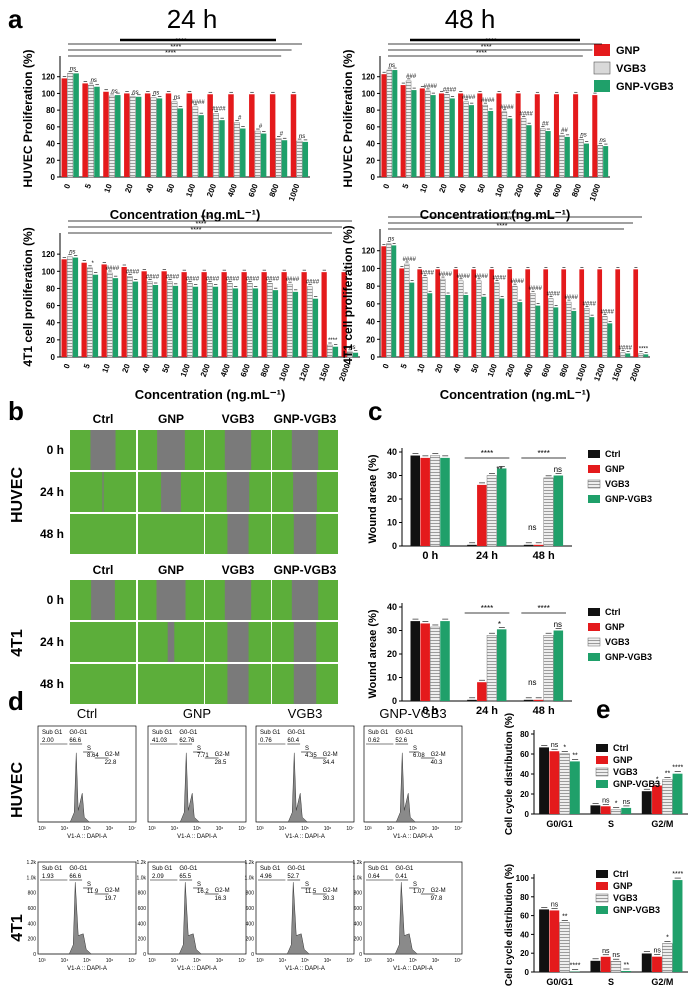 The width and height of the screenshot is (693, 991). Describe the element at coordinates (185, 877) in the screenshot. I see `value-g0g1: 65.5` at that location.